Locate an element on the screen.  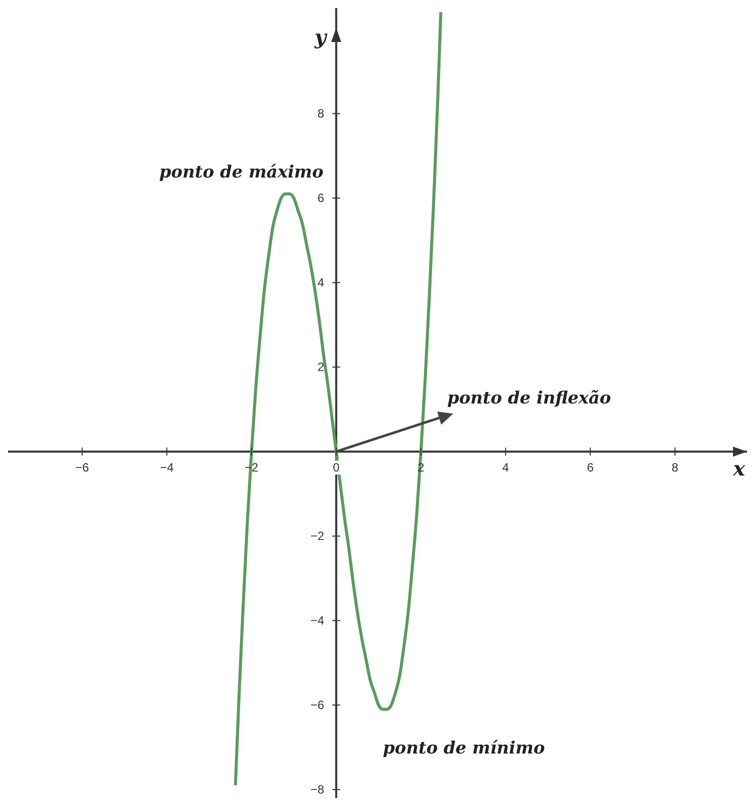
y-tick-label: 4 is located at coordinates (321, 283).